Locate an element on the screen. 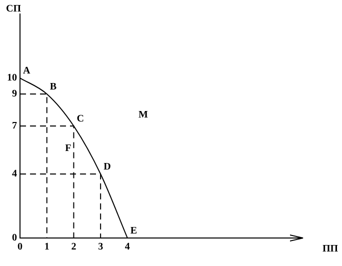  x-axis-title: ПП is located at coordinates (330, 249).